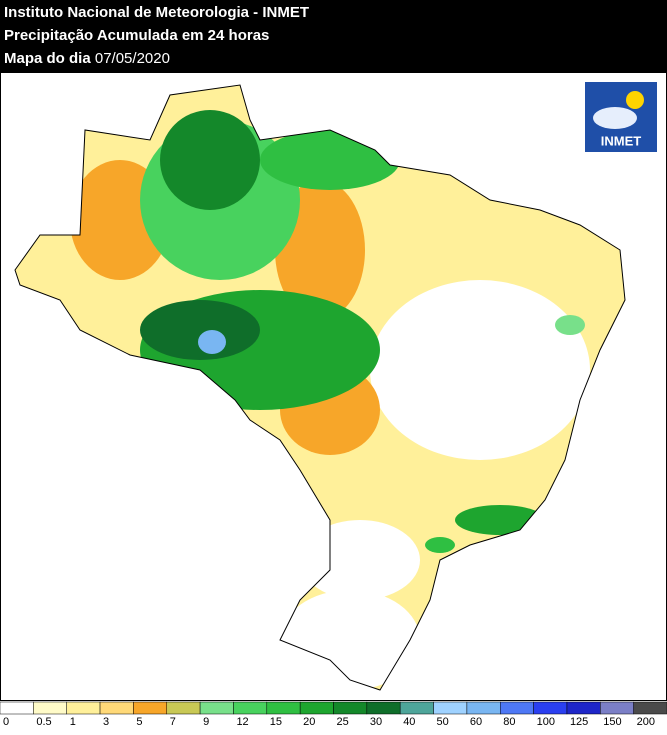  Describe the element at coordinates (173, 722) in the screenshot. I see `legend-label: 7` at that location.